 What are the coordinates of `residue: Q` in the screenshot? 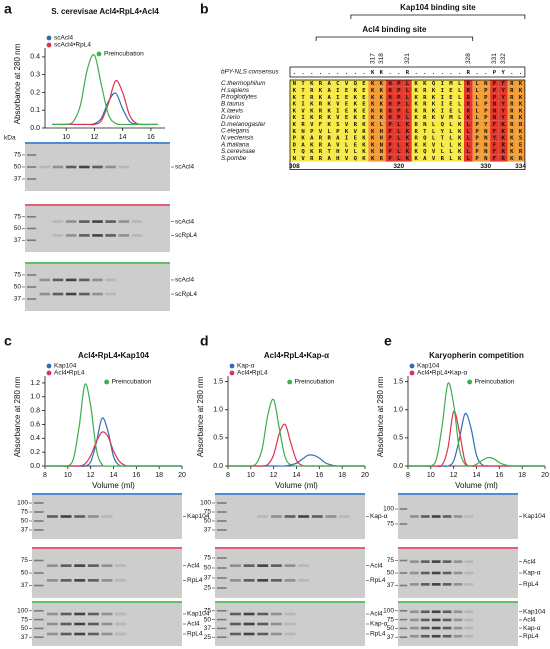 It's located at (356, 84).